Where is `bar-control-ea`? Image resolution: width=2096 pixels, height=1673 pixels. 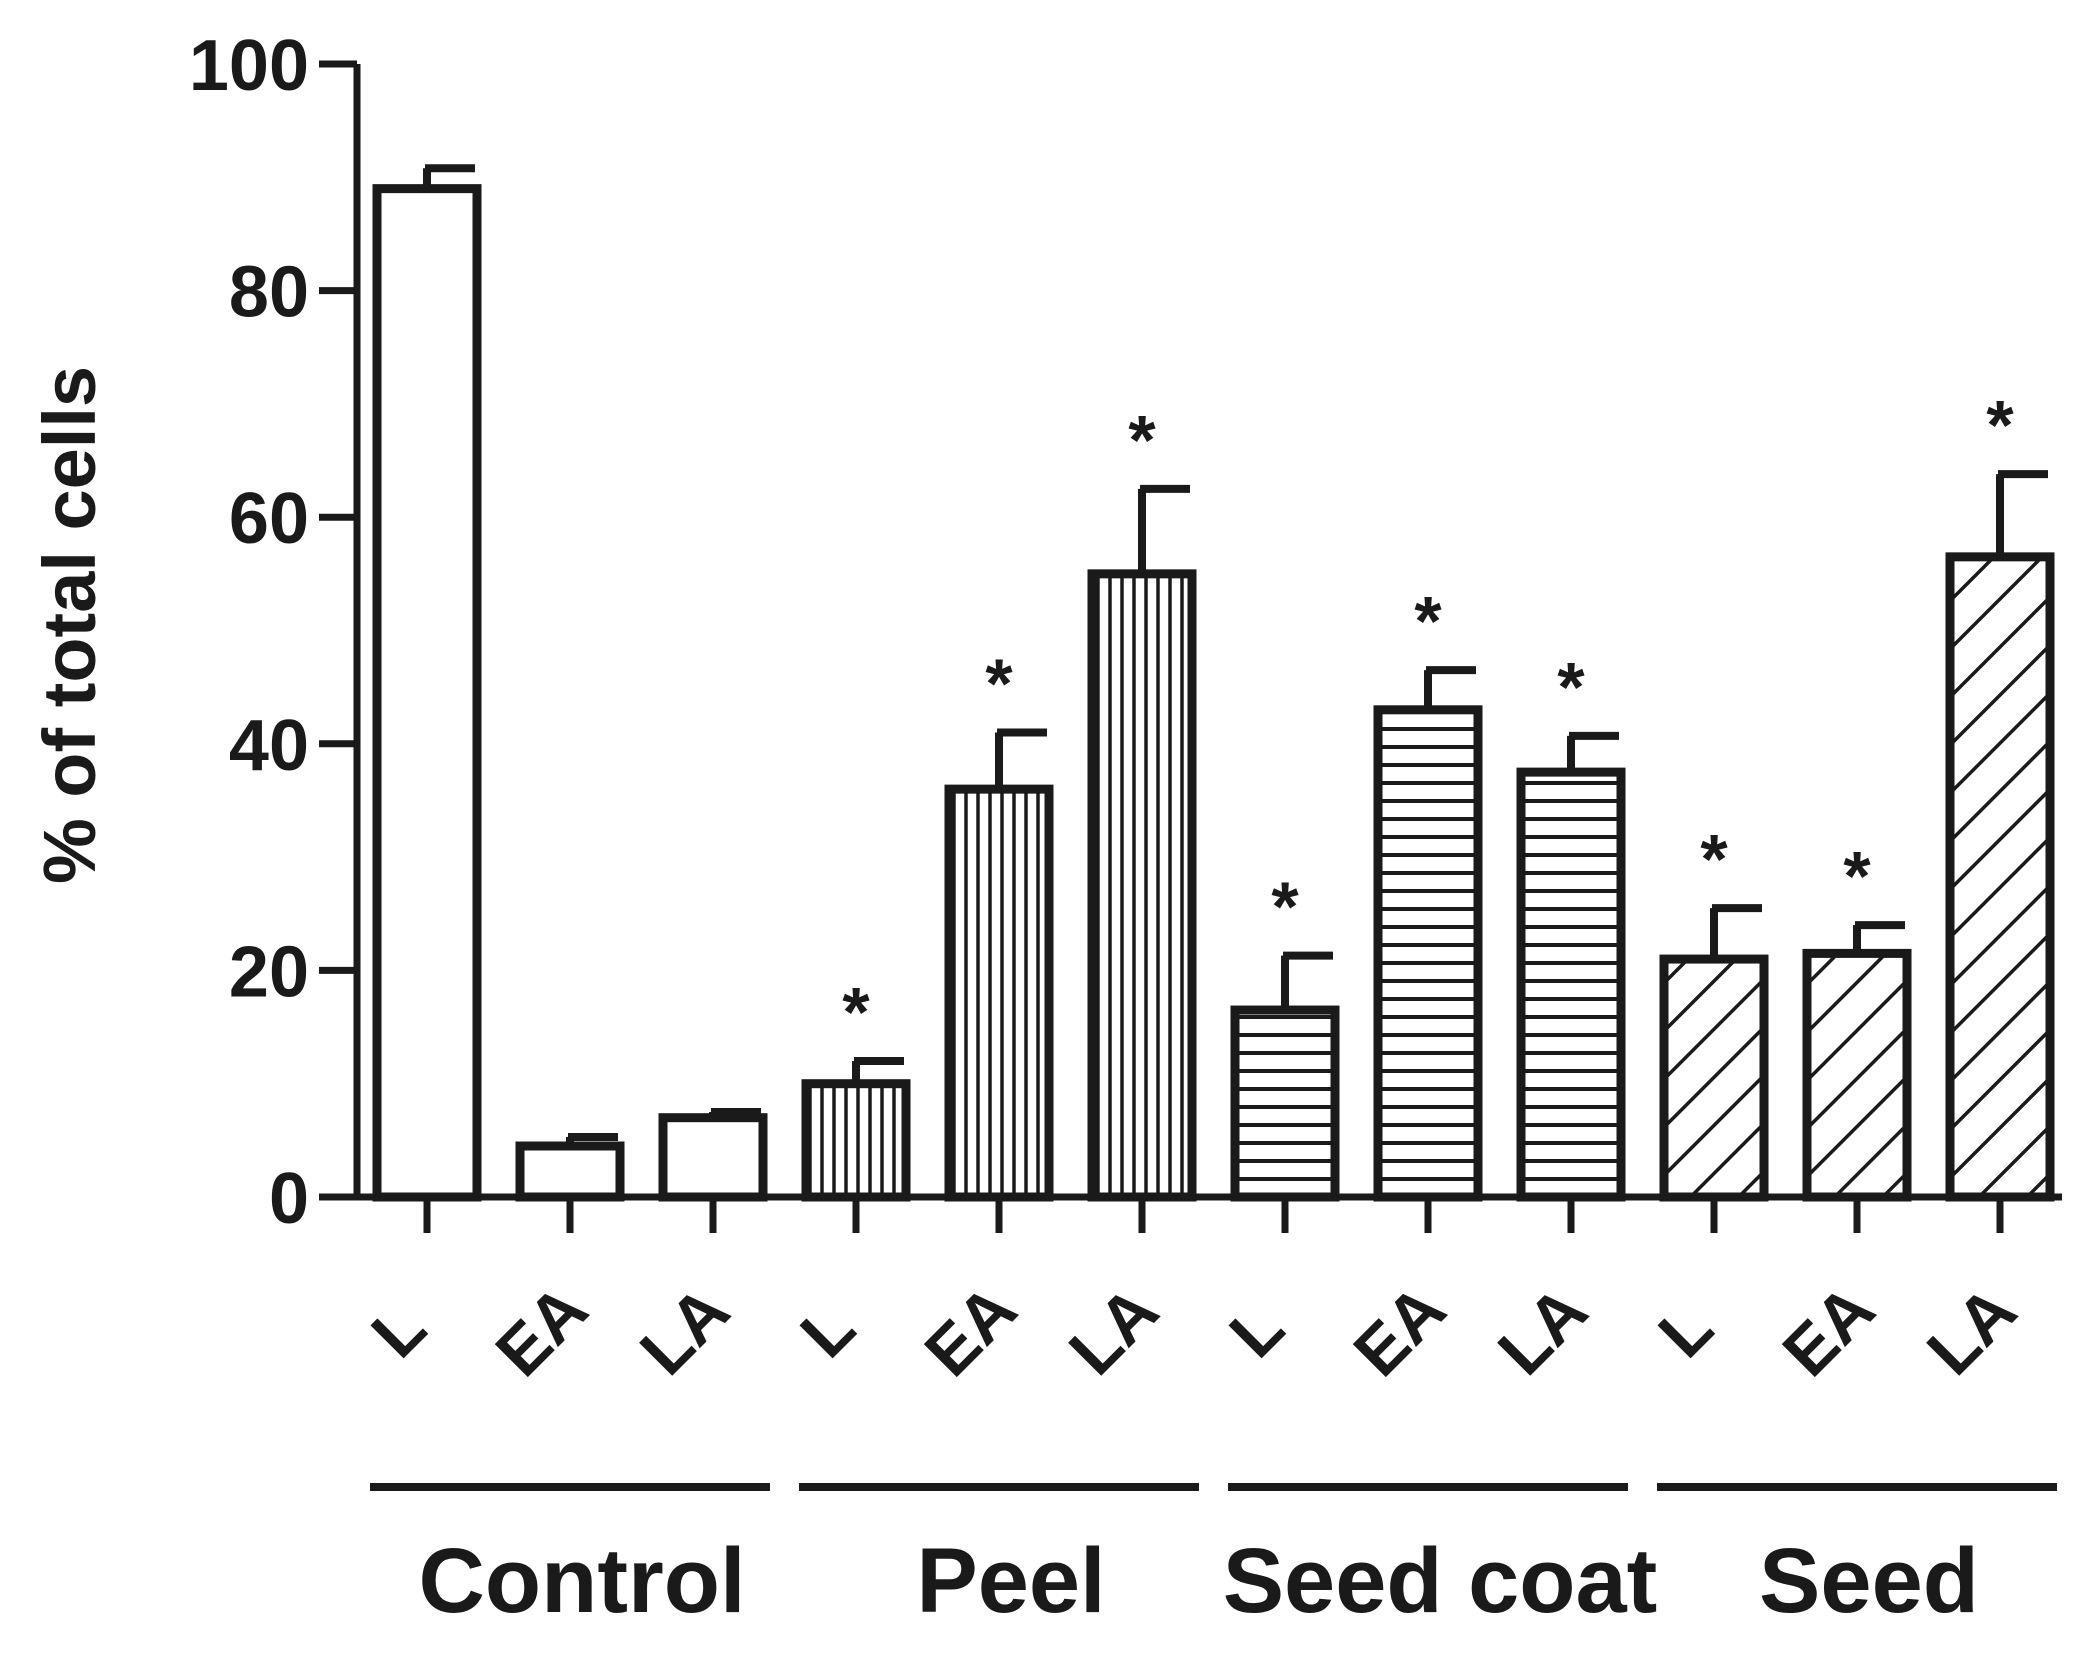
bar-control-ea is located at coordinates (570, 1171).